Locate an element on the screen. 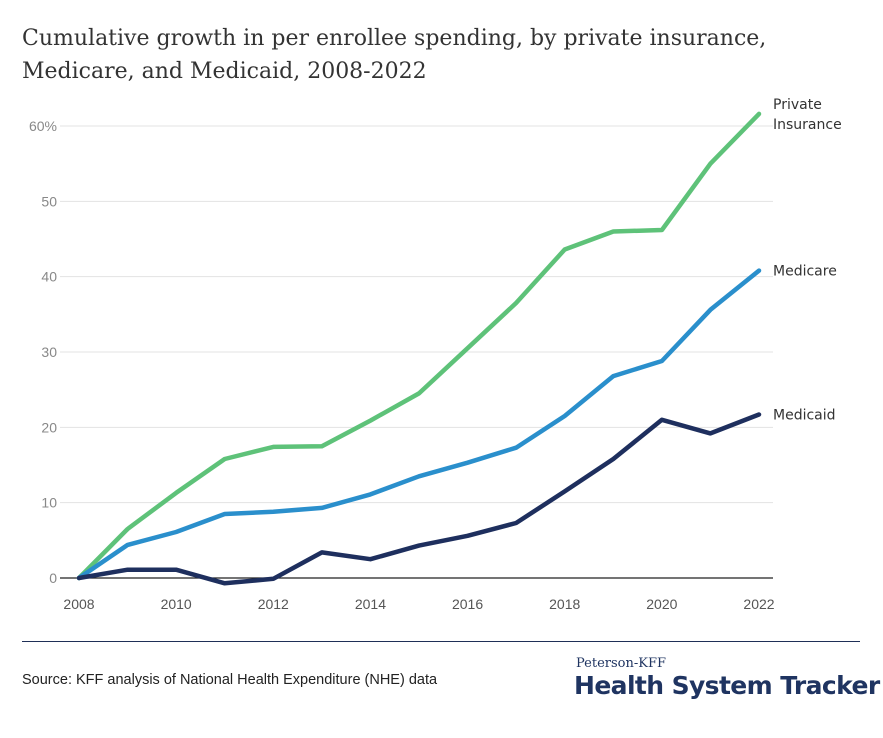 Image resolution: width=883 pixels, height=738 pixels. y-tick-label: 40 is located at coordinates (49, 277).